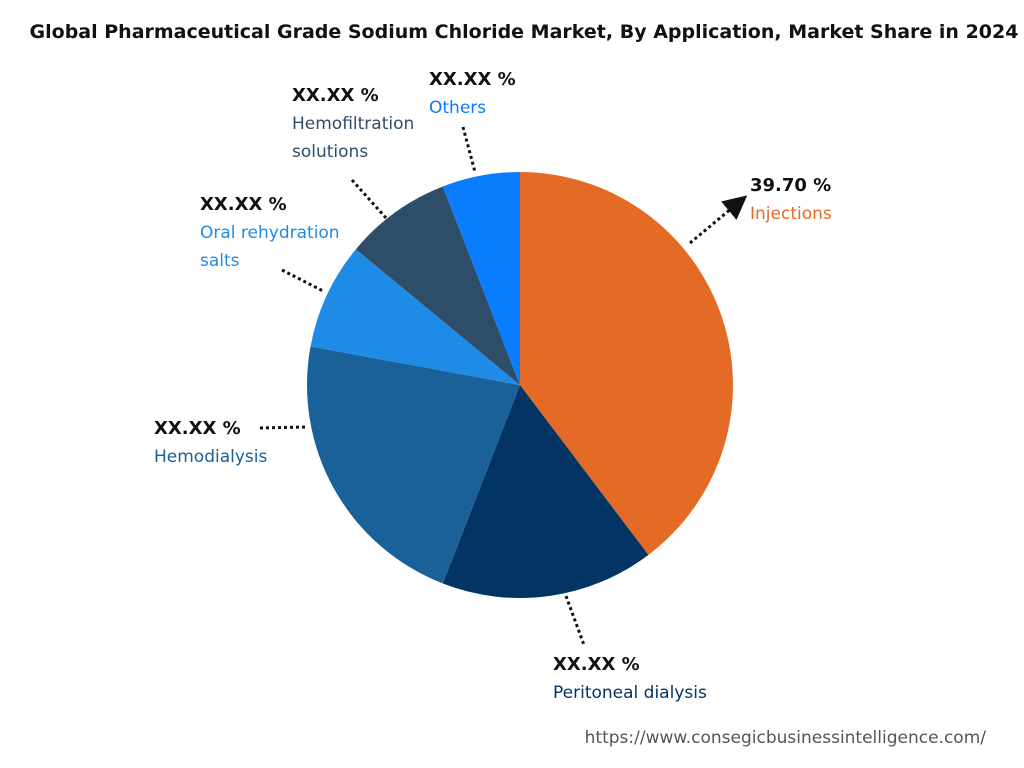 Image resolution: width=1024 pixels, height=768 pixels. What do you see at coordinates (630, 693) in the screenshot?
I see `category-label: Peritoneal dialysis` at bounding box center [630, 693].